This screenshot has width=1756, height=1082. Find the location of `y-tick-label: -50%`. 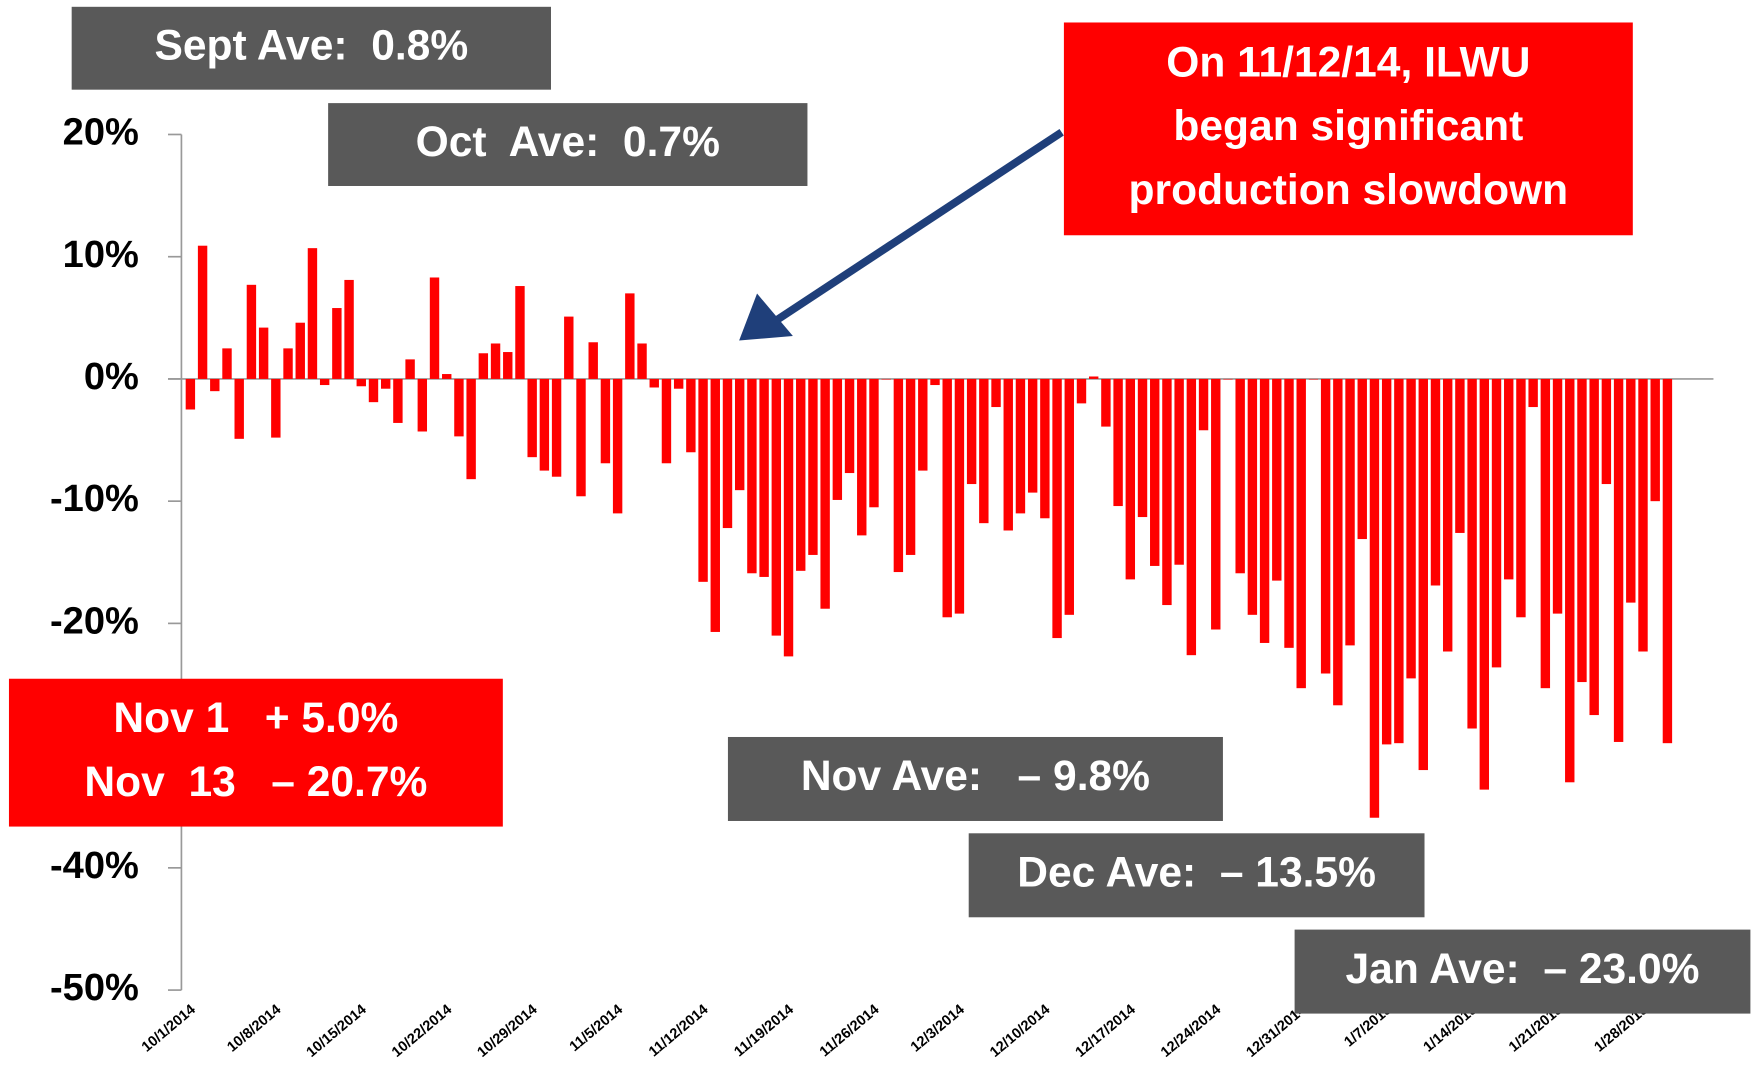

y-tick-label: -50% is located at coordinates (94, 988).